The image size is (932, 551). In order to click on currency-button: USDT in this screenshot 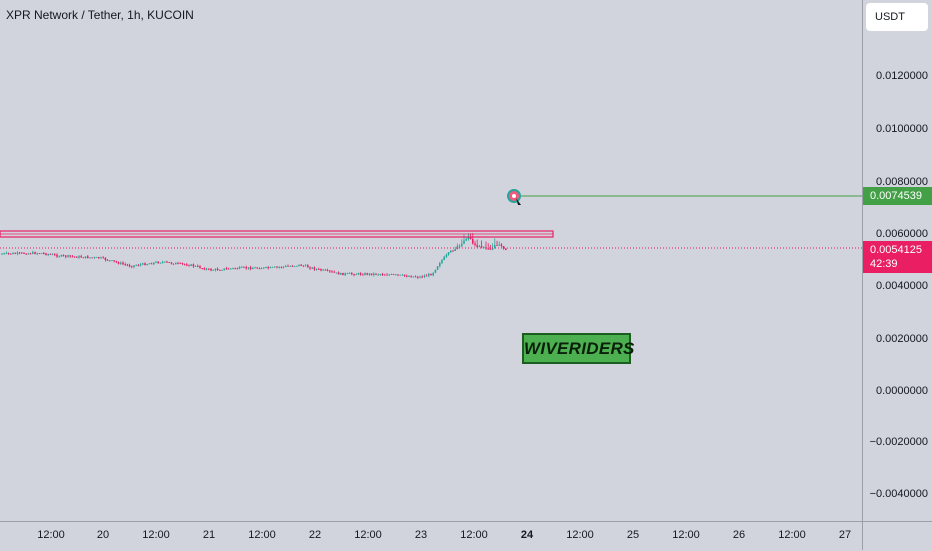, I will do `click(897, 17)`.